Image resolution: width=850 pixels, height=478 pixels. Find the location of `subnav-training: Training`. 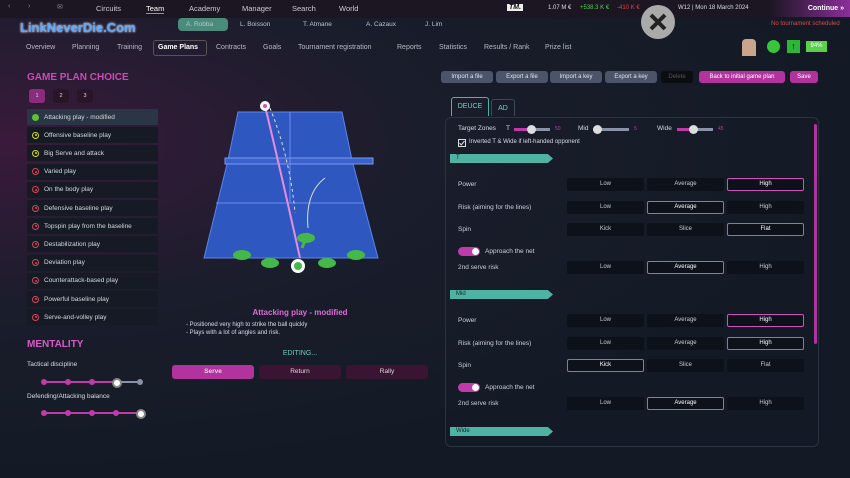

subnav-training: Training is located at coordinates (130, 47).